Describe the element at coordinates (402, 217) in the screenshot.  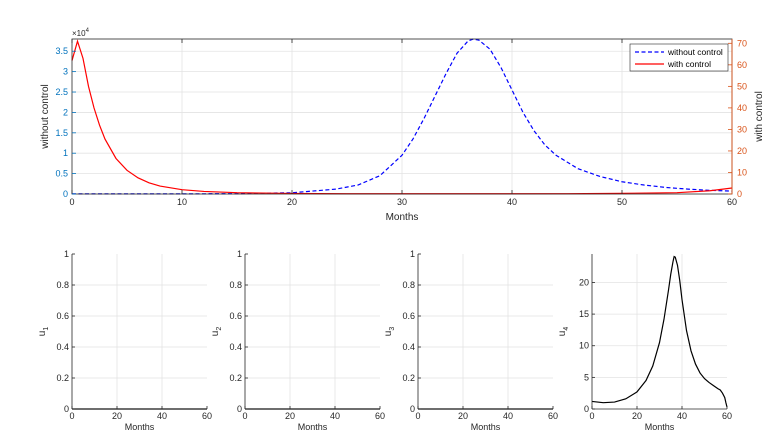
I see `main-x-label: Months` at that location.